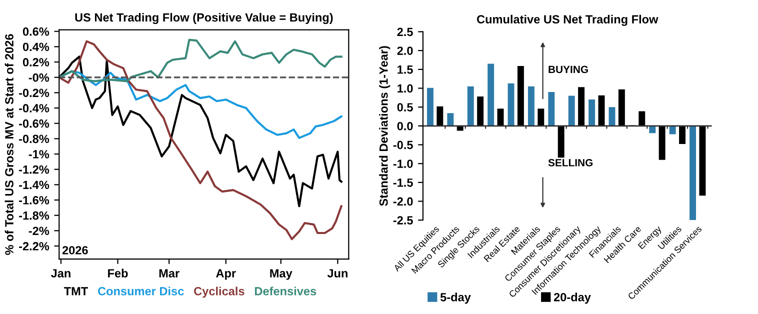 This screenshot has width=758, height=314. Describe the element at coordinates (405, 88) in the screenshot. I see `y-tick-label: 1.0` at that location.